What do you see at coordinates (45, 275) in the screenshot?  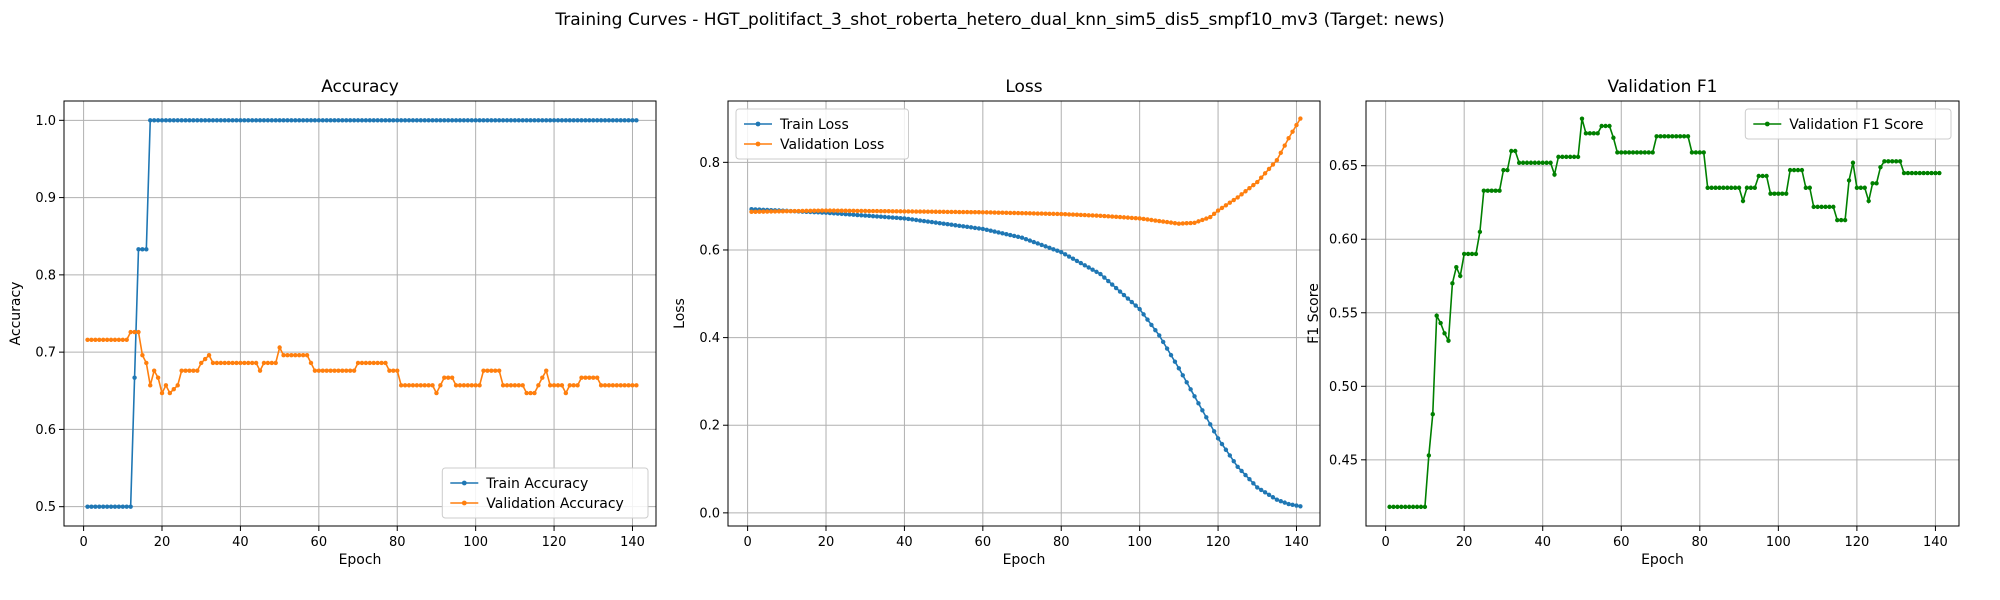 I see `y-tick-label: 0.8` at bounding box center [45, 275].